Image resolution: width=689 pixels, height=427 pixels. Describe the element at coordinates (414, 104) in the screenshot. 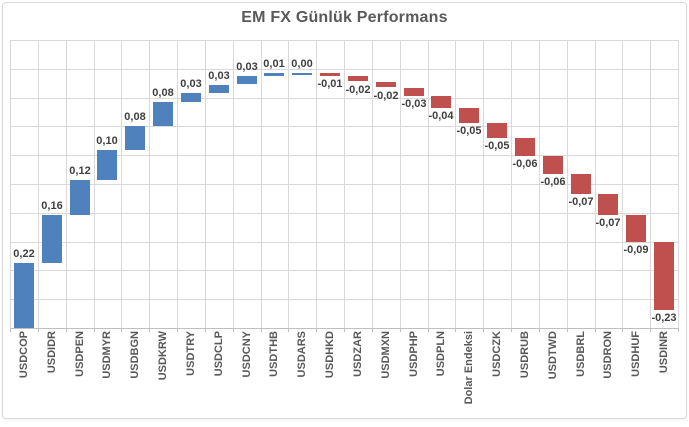

I see `bar-value-label: -0,03` at that location.